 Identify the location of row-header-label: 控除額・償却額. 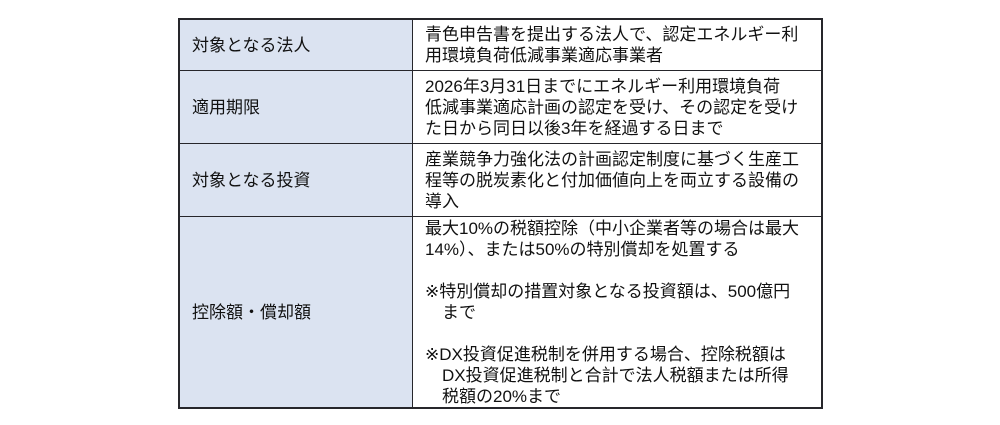
(251, 312).